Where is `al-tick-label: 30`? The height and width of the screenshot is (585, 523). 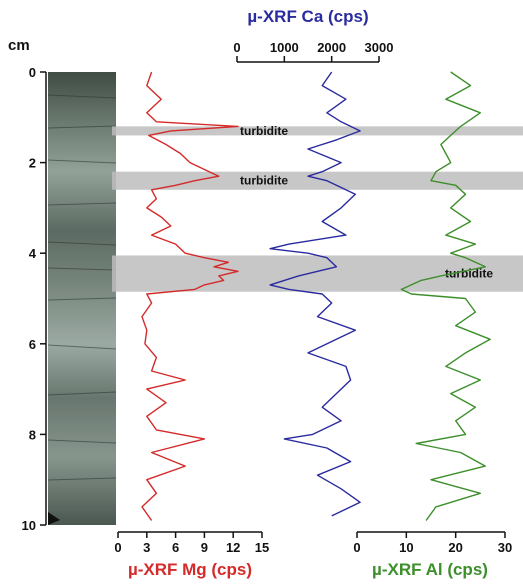
al-tick-label: 30 is located at coordinates (505, 547).